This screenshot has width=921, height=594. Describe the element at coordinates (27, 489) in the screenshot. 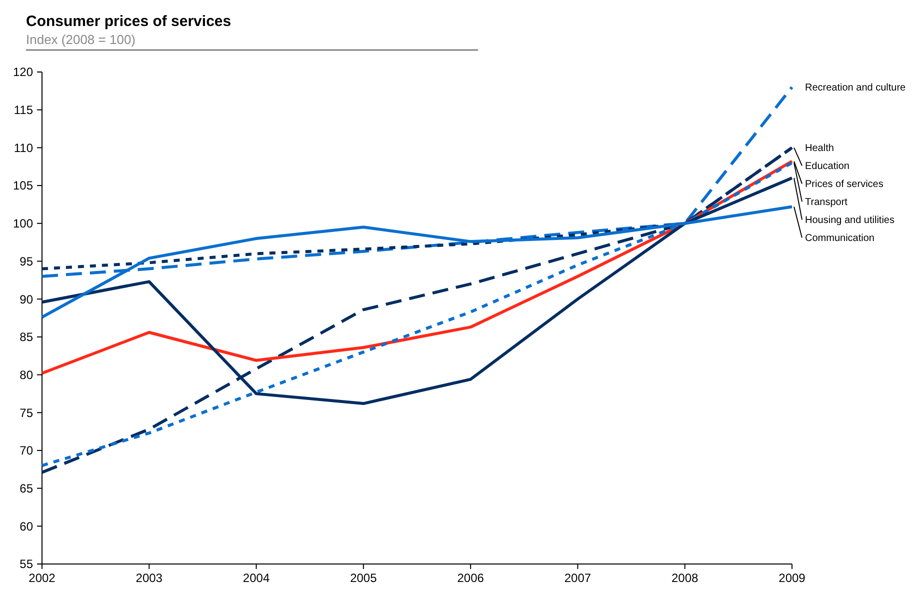

I see `y-tick-label: 65` at that location.